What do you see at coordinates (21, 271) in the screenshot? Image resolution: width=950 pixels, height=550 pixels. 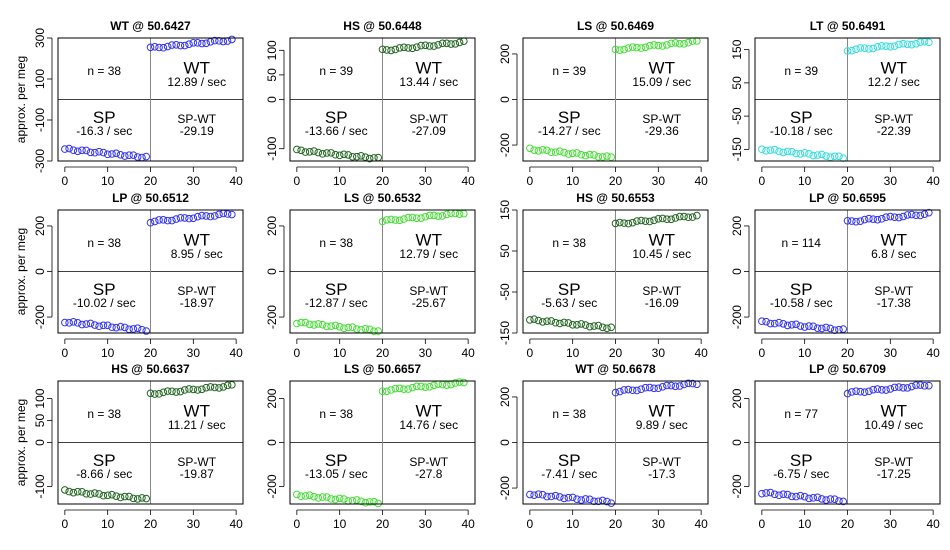 I see `y-axis-label: approx. per meg` at bounding box center [21, 271].